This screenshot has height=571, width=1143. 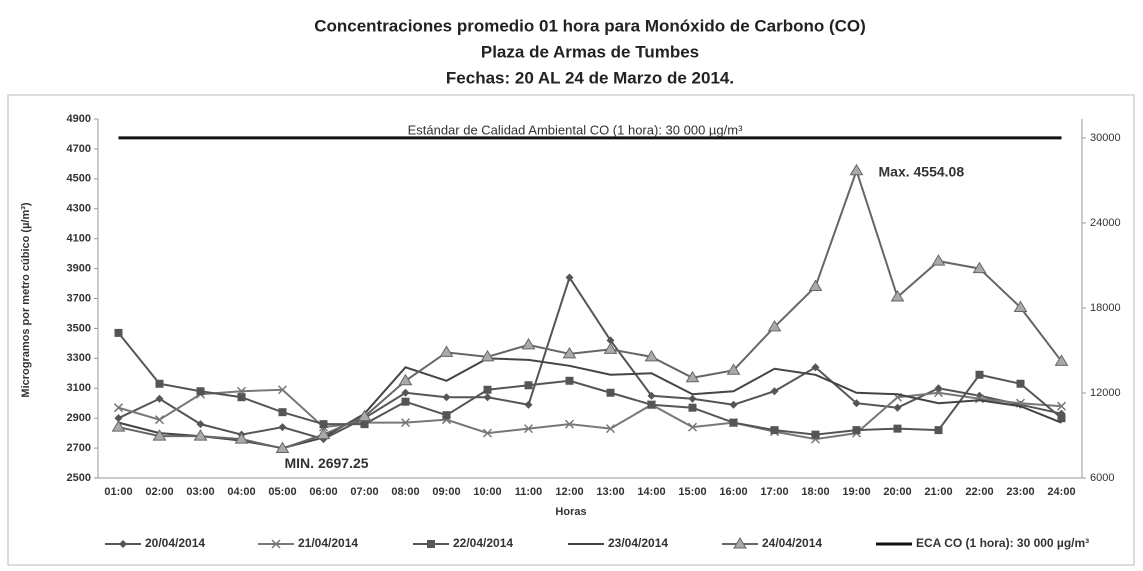 What do you see at coordinates (323, 492) in the screenshot?
I see `x-tick-label: 06:00` at bounding box center [323, 492].